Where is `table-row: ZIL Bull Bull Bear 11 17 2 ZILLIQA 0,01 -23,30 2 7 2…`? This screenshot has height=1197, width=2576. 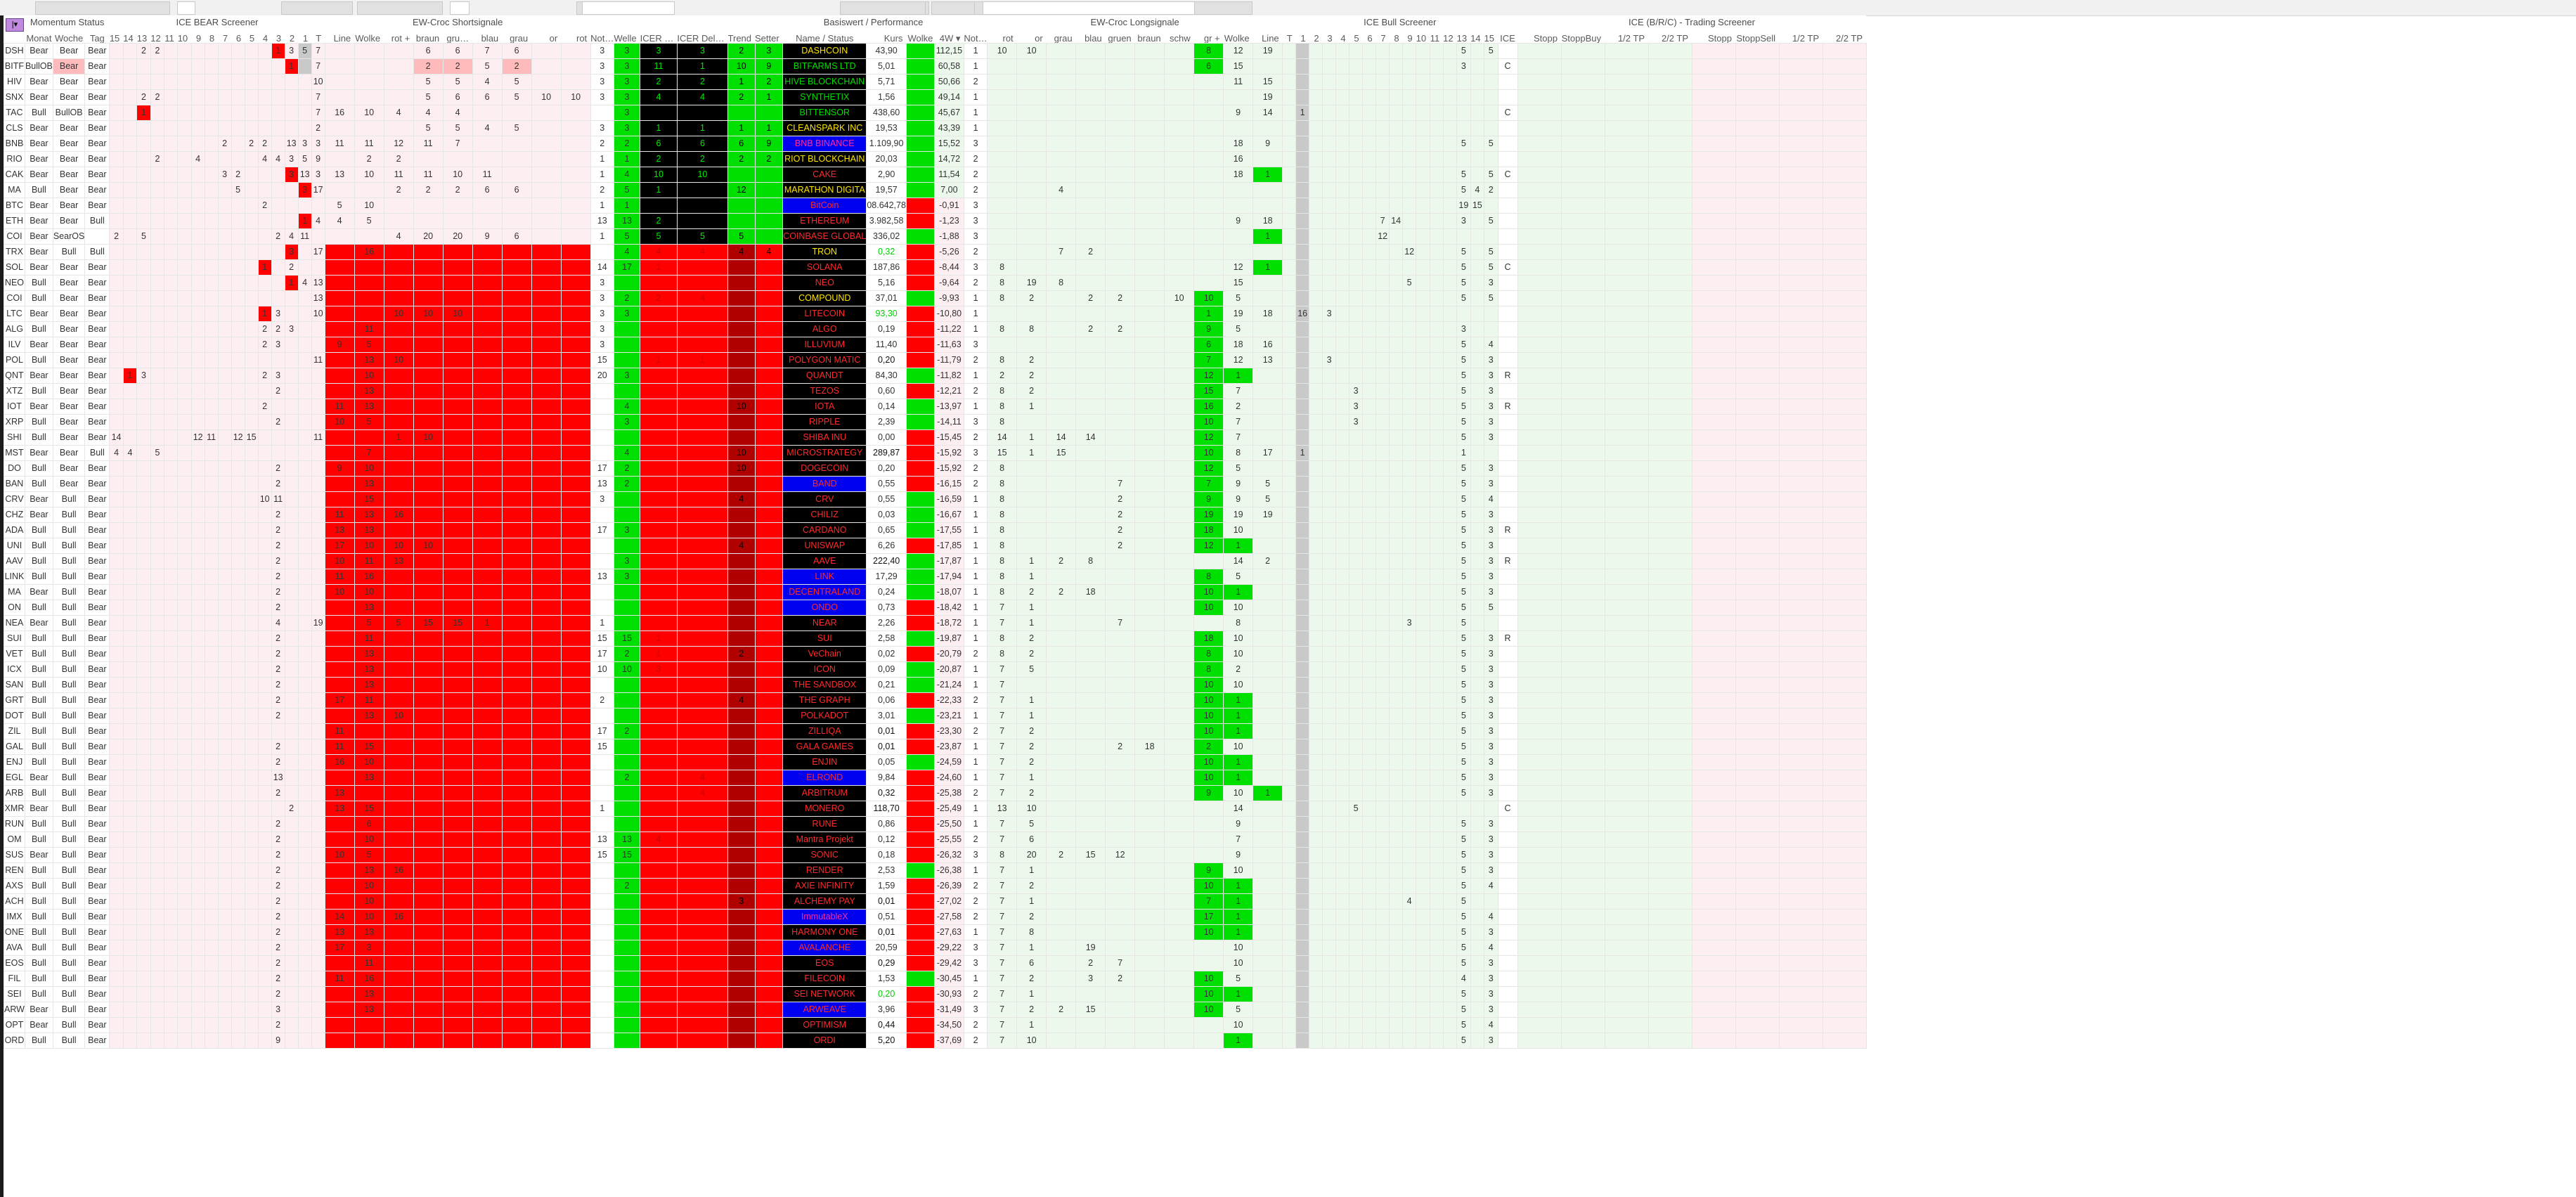 table-row: ZIL Bull Bull Bear 11 17 2 ZILLIQA 0,01 -23,30 2 7 2… is located at coordinates (935, 731).